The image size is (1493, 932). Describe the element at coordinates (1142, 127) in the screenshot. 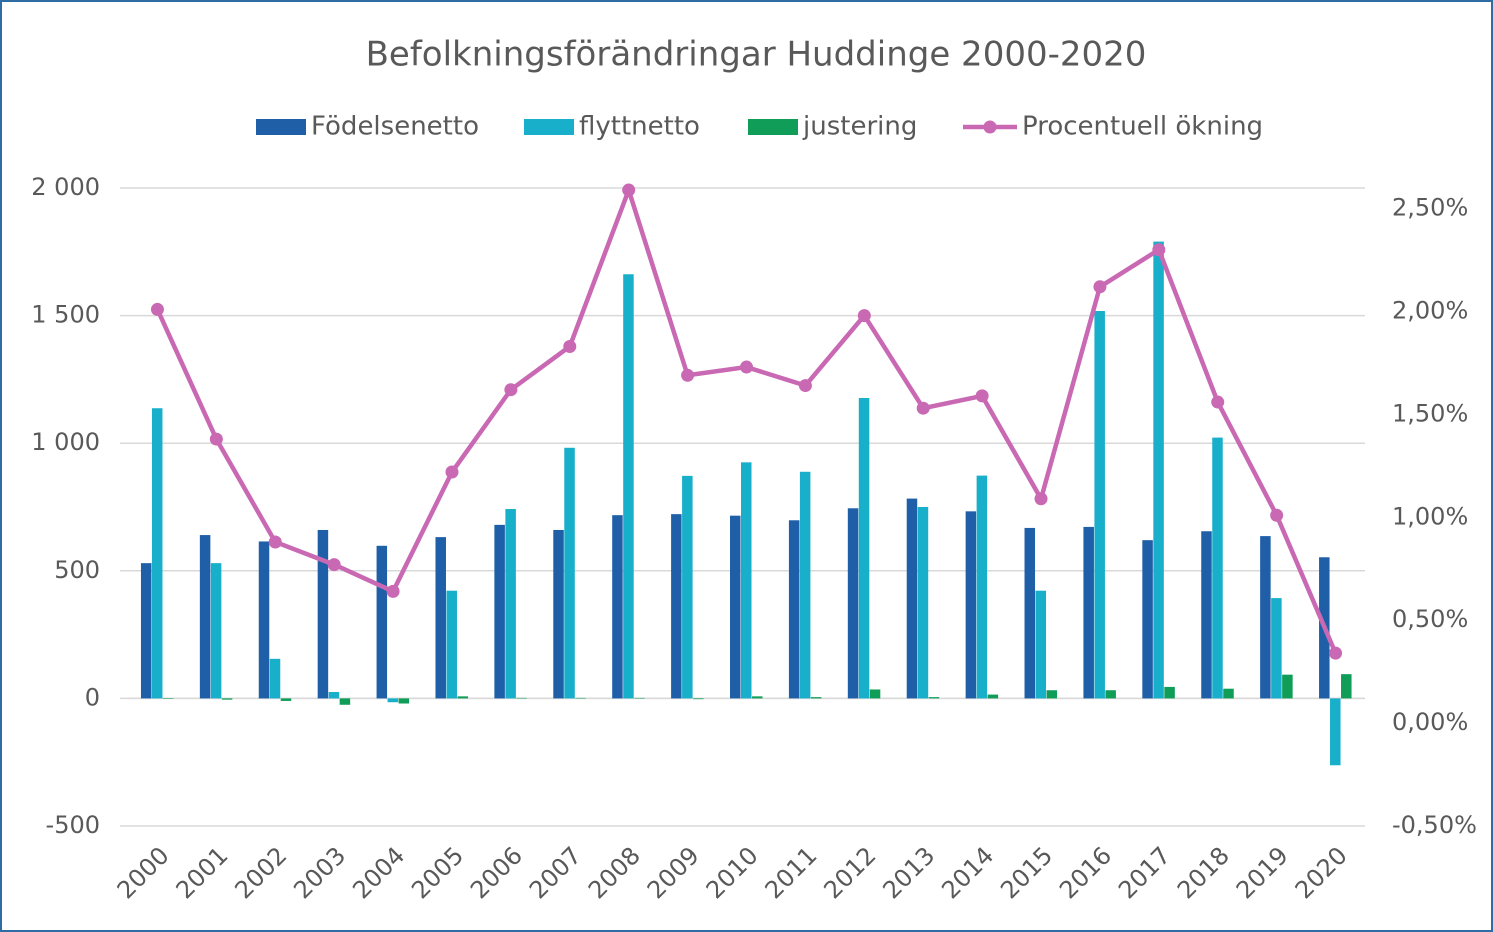

I see `legend-label: Procentuell ökning` at that location.